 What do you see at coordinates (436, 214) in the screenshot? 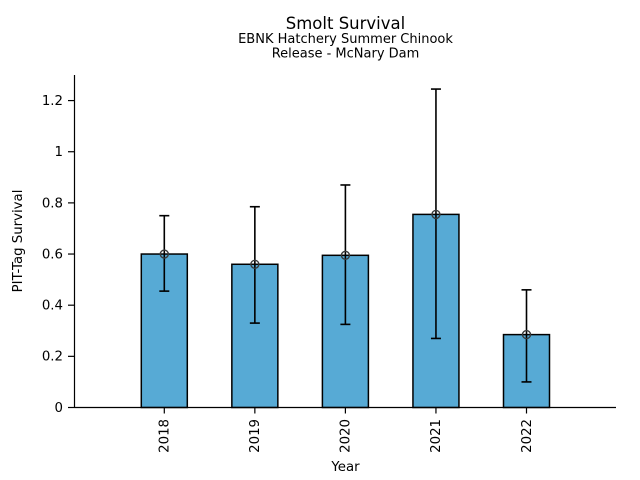
I see `marker-2021` at bounding box center [436, 214].